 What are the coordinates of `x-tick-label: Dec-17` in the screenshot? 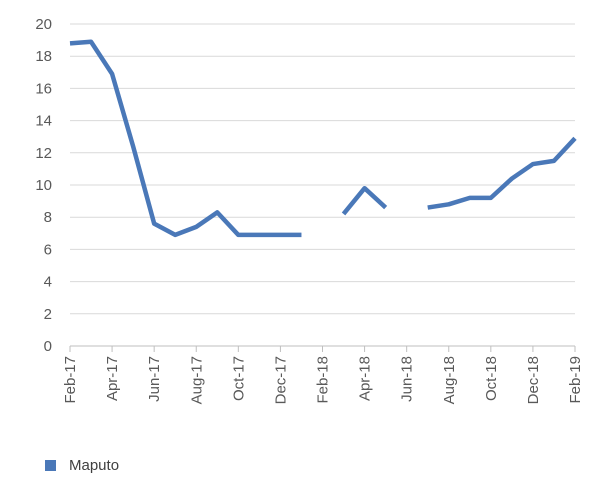 It's located at (280, 380).